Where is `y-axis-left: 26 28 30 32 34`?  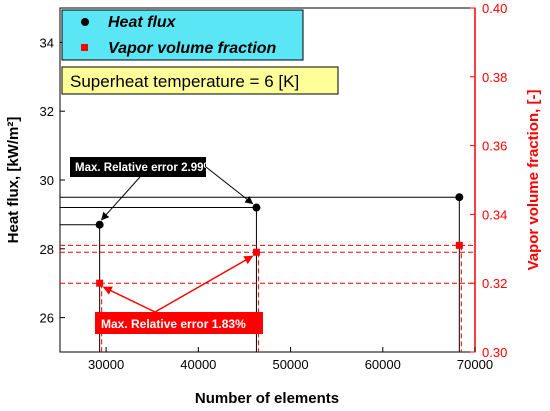
y-axis-left: 26 28 30 32 34 is located at coordinates (52, 180).